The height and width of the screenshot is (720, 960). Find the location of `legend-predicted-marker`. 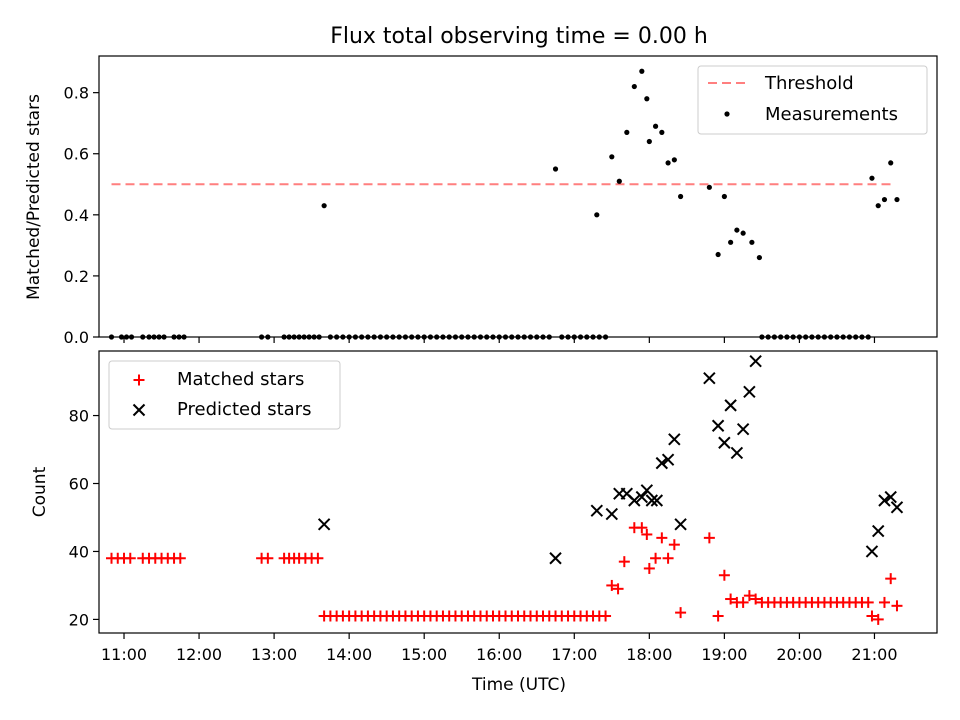

legend-predicted-marker is located at coordinates (139, 410).